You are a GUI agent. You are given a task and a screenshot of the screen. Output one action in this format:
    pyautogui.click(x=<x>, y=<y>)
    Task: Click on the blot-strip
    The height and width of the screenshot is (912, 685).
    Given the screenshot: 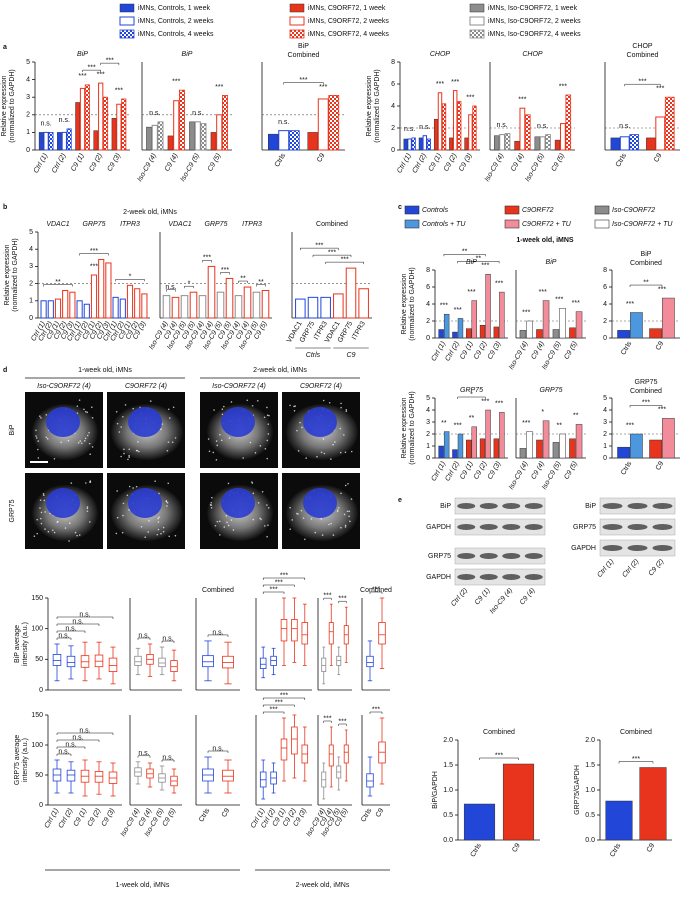 What is the action you would take?
    pyautogui.click(x=500, y=527)
    